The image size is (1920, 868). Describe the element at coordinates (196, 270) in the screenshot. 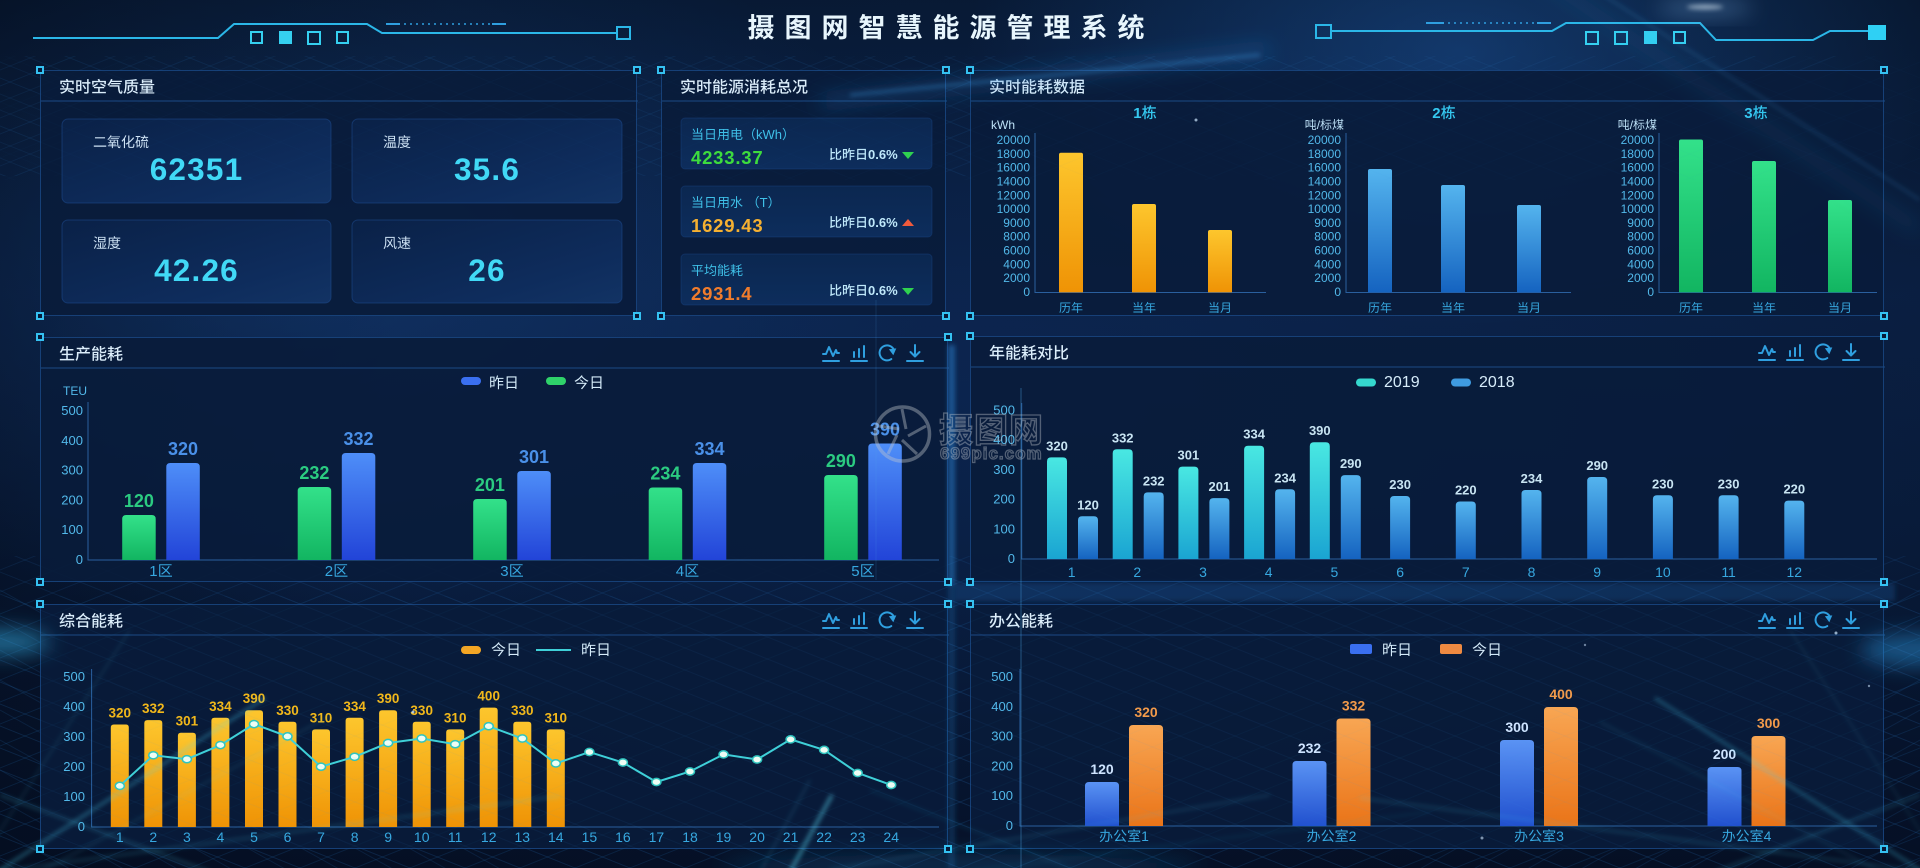

I see `svg-text: 42.26` at that location.